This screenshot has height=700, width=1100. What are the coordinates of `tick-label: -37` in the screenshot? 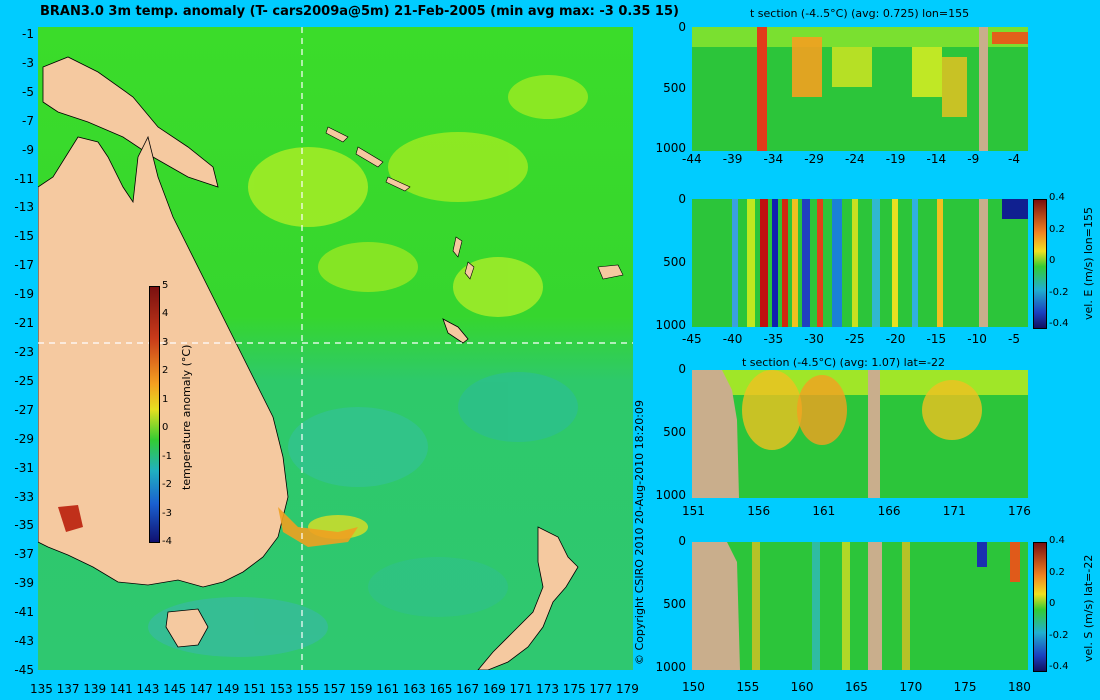 It's located at (24, 554).